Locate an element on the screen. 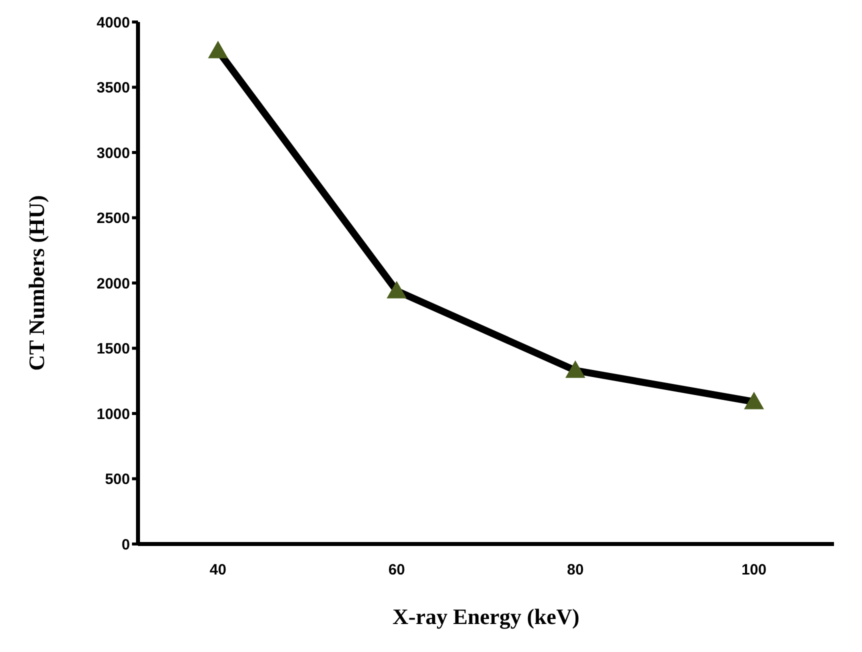 This screenshot has width=862, height=652. y-tick-label: 1000 is located at coordinates (113, 414).